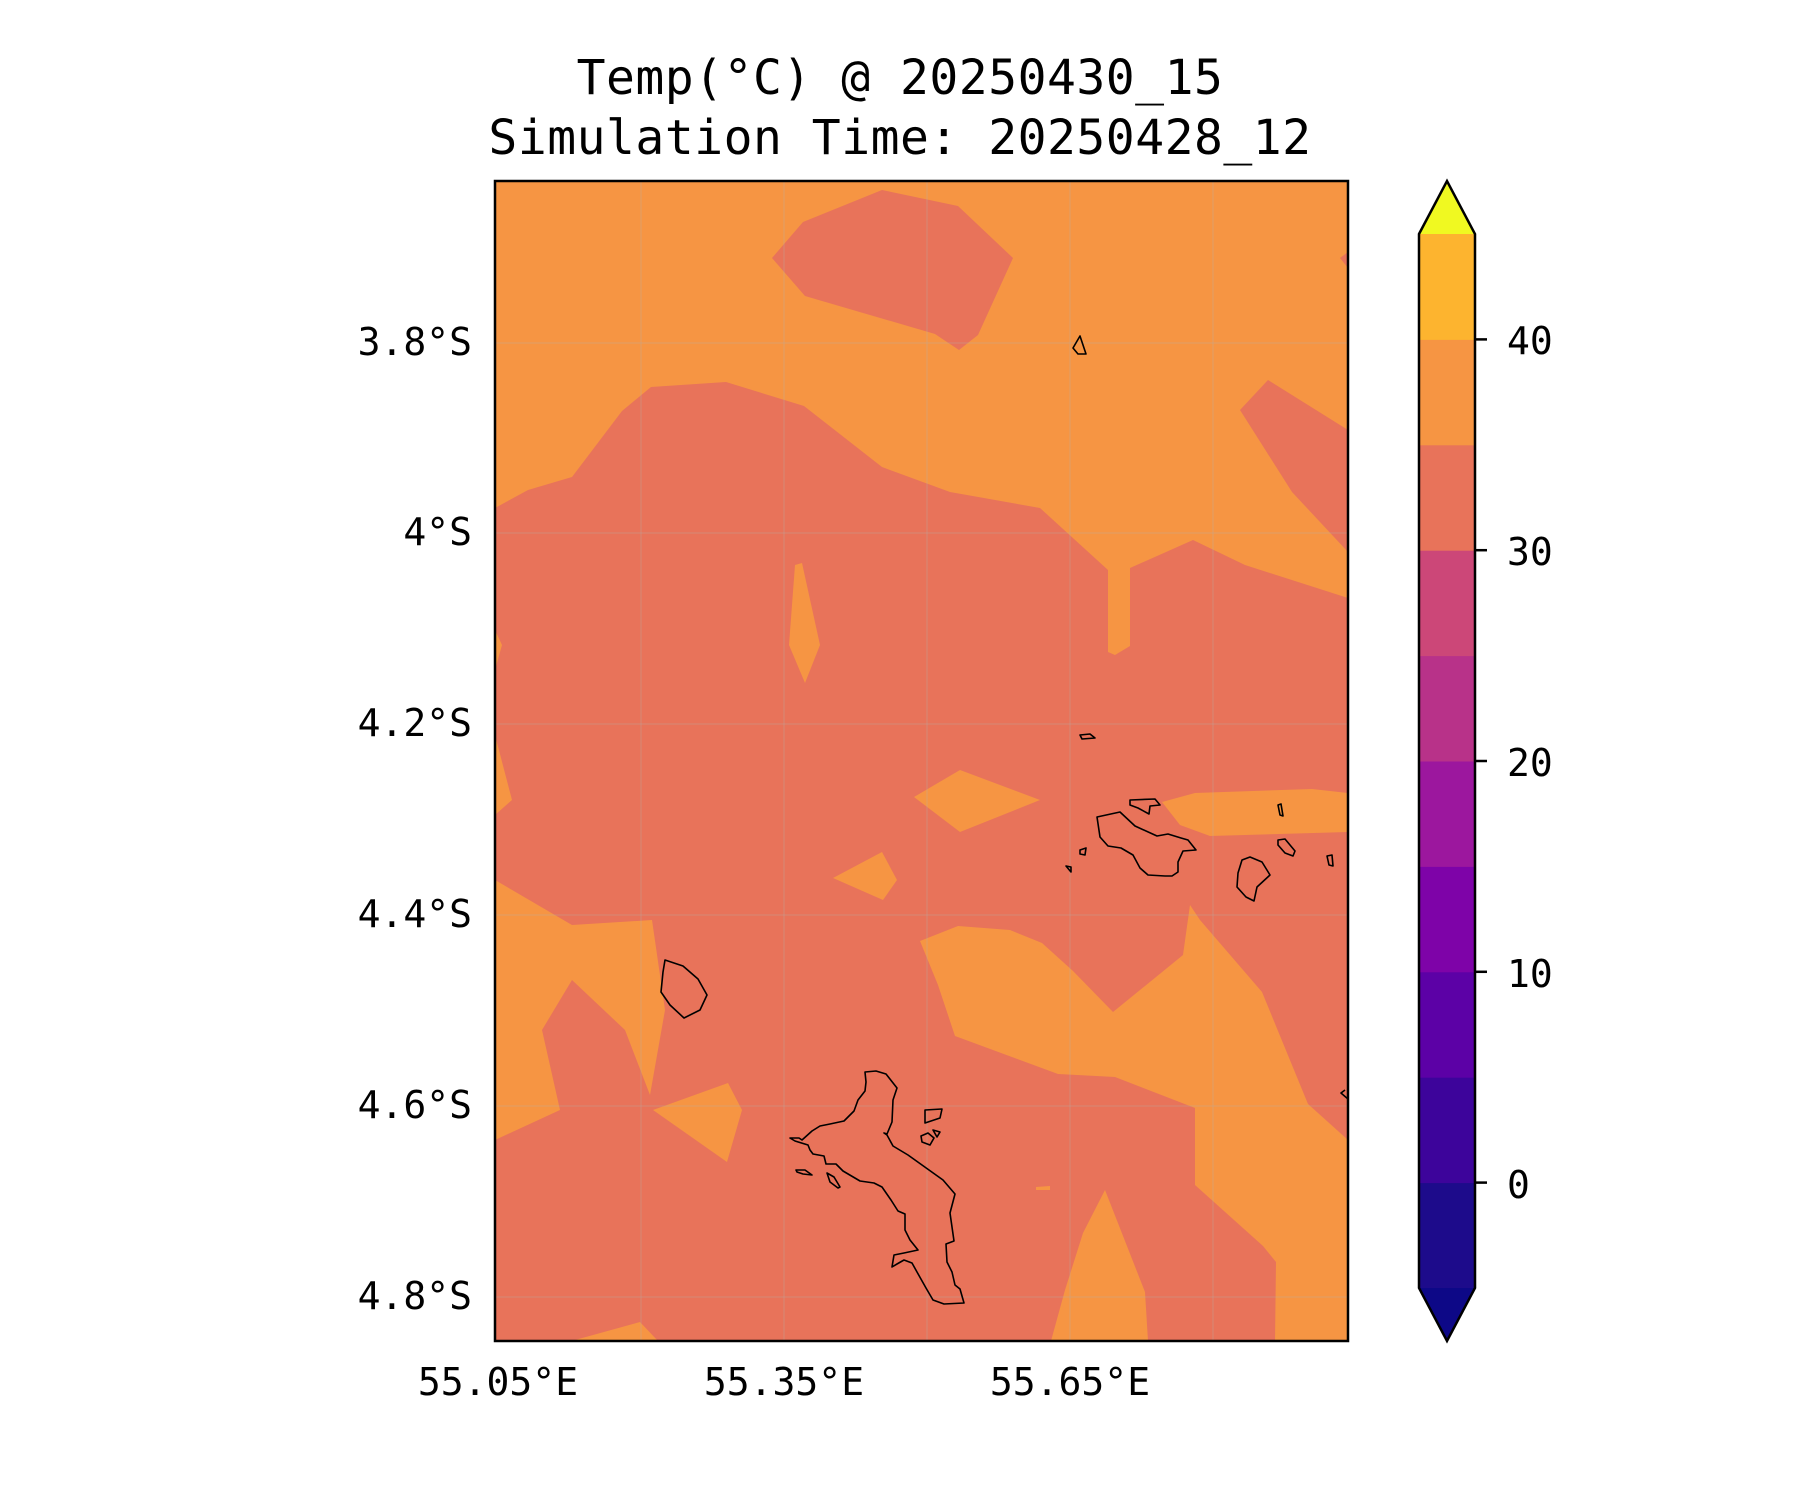 This screenshot has height=1500, width=1800. I want to click on colorbar, so click(1452, 761).